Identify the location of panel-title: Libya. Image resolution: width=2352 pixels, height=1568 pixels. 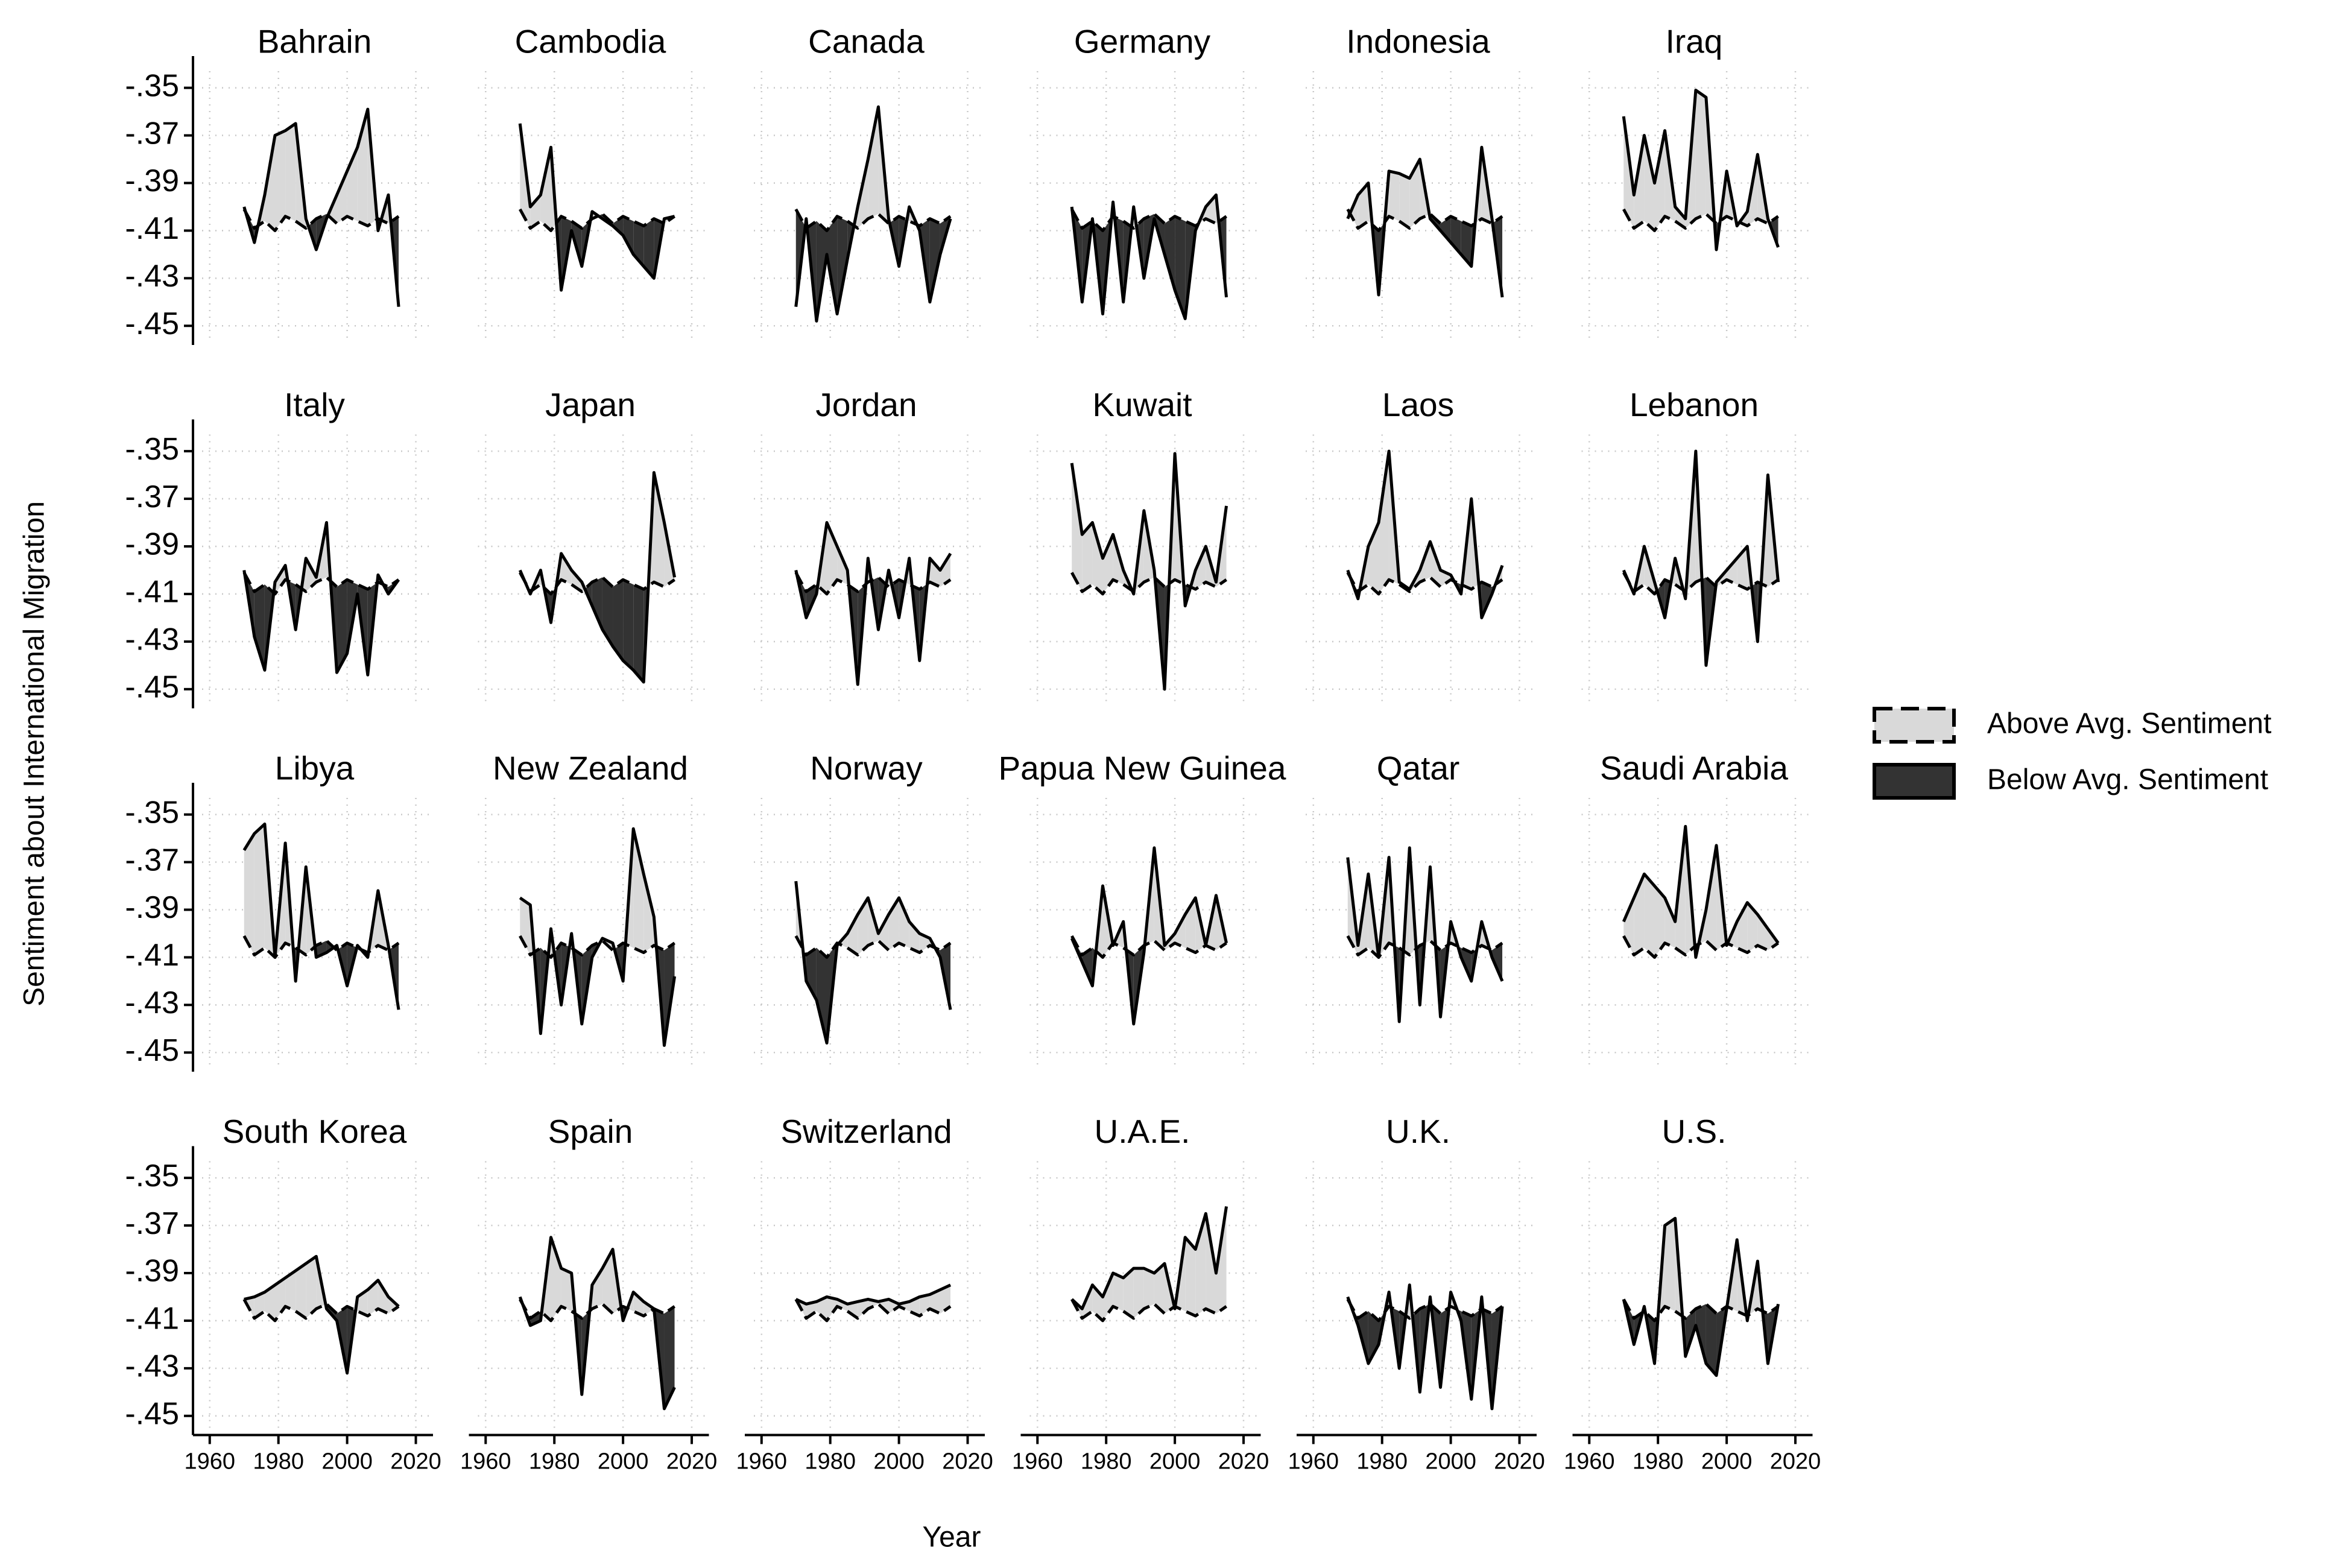
(315, 768).